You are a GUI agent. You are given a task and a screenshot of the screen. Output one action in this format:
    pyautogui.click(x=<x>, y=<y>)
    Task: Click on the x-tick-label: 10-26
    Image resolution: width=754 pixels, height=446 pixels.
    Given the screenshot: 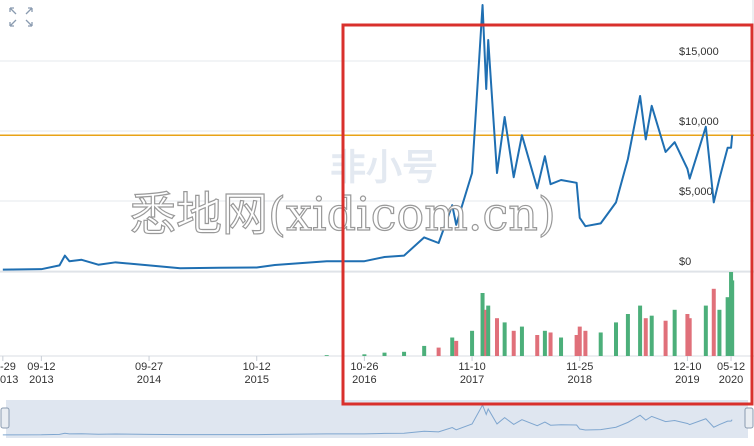 What is the action you would take?
    pyautogui.click(x=364, y=367)
    